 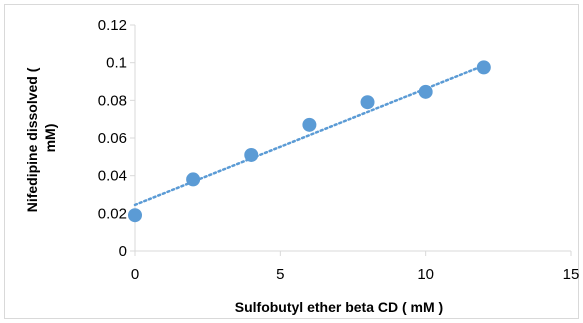 I want to click on y-axis-ticks: 0 0.02 0.04 0.06 0.08 0.1 0.12, so click(x=116, y=138).